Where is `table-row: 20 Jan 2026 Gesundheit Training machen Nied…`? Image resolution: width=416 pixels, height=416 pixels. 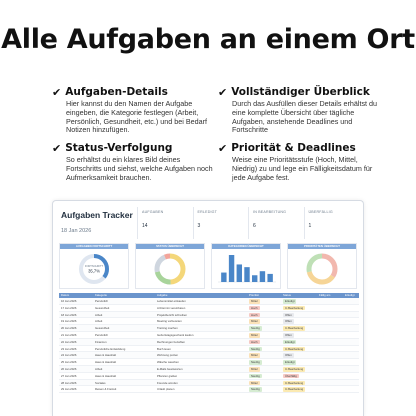 table-row: 20 Jan 2026 Gesundheit Training machen Nied… is located at coordinates (209, 328).